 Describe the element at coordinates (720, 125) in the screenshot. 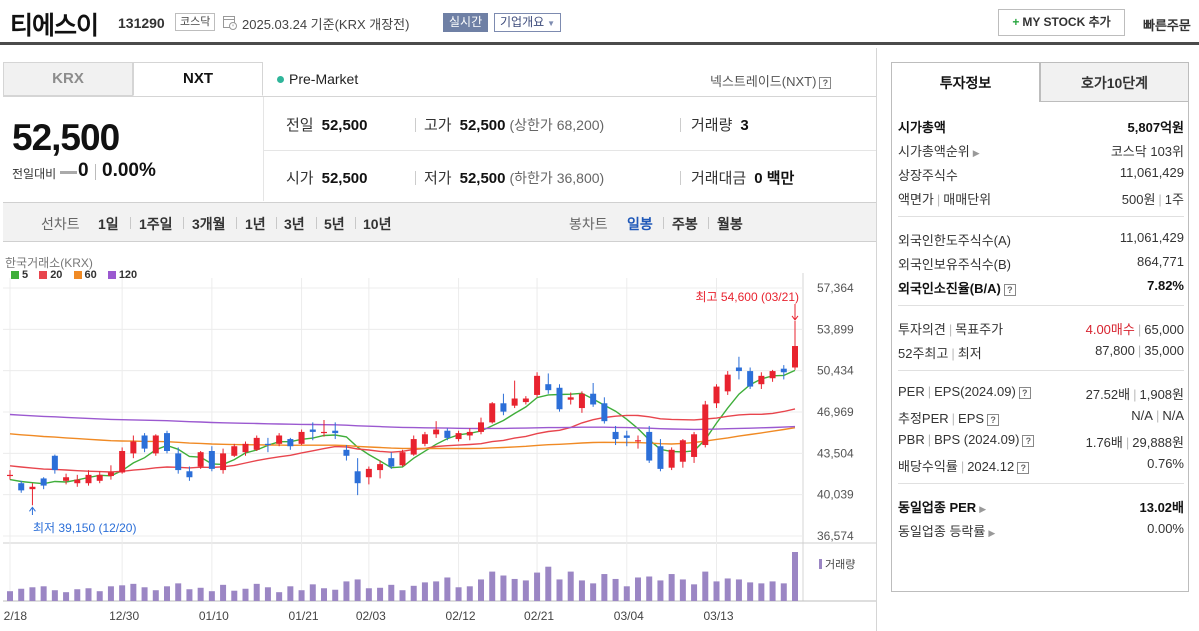

I see `stat-volume: 거래량 3` at that location.